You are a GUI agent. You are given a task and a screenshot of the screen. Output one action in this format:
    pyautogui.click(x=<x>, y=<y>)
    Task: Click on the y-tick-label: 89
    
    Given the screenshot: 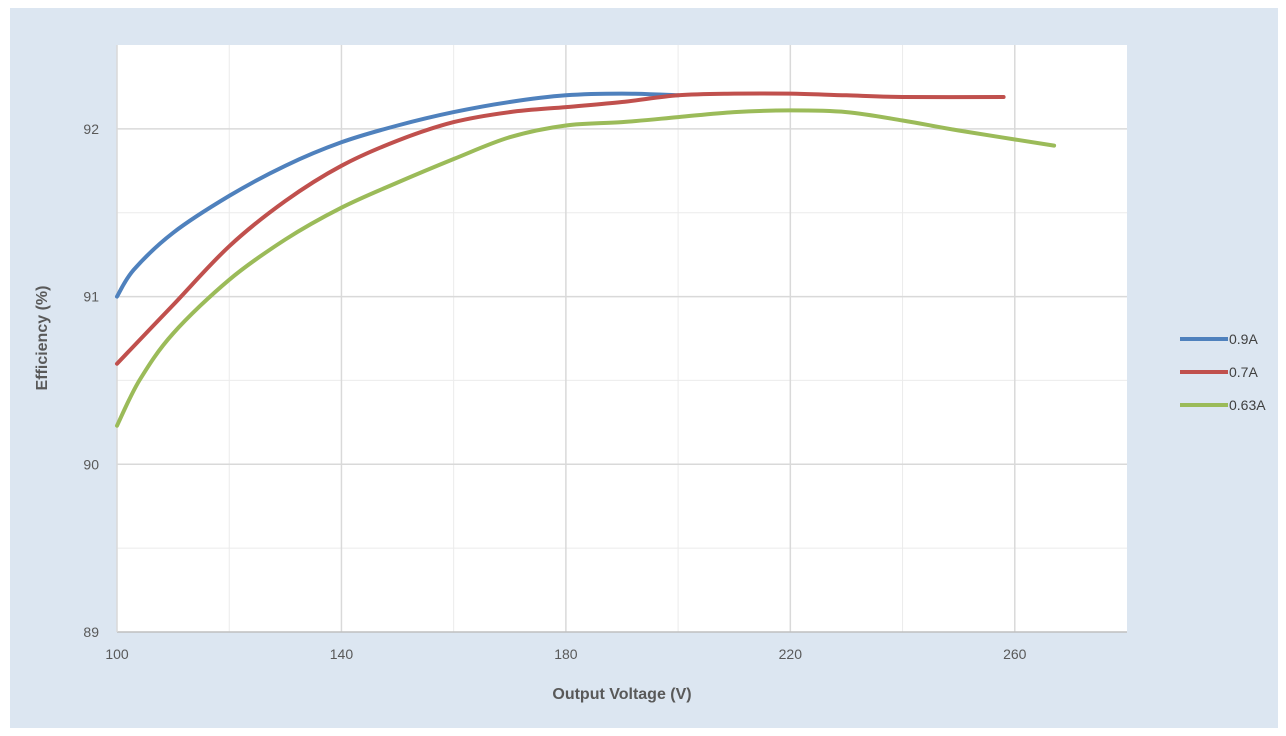 What is the action you would take?
    pyautogui.click(x=91, y=632)
    